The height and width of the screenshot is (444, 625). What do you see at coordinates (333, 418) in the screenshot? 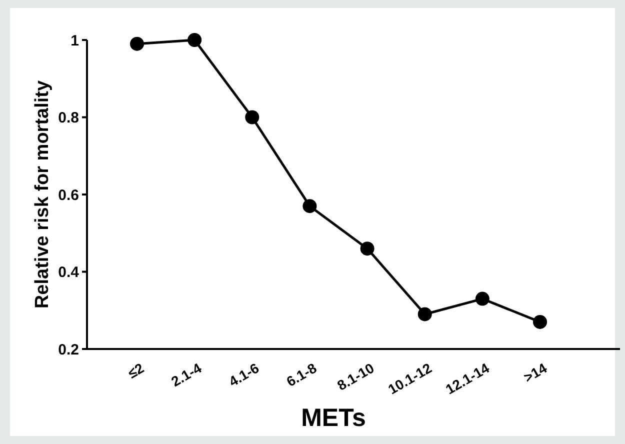
I see `x-axis-title: METs` at bounding box center [333, 418].